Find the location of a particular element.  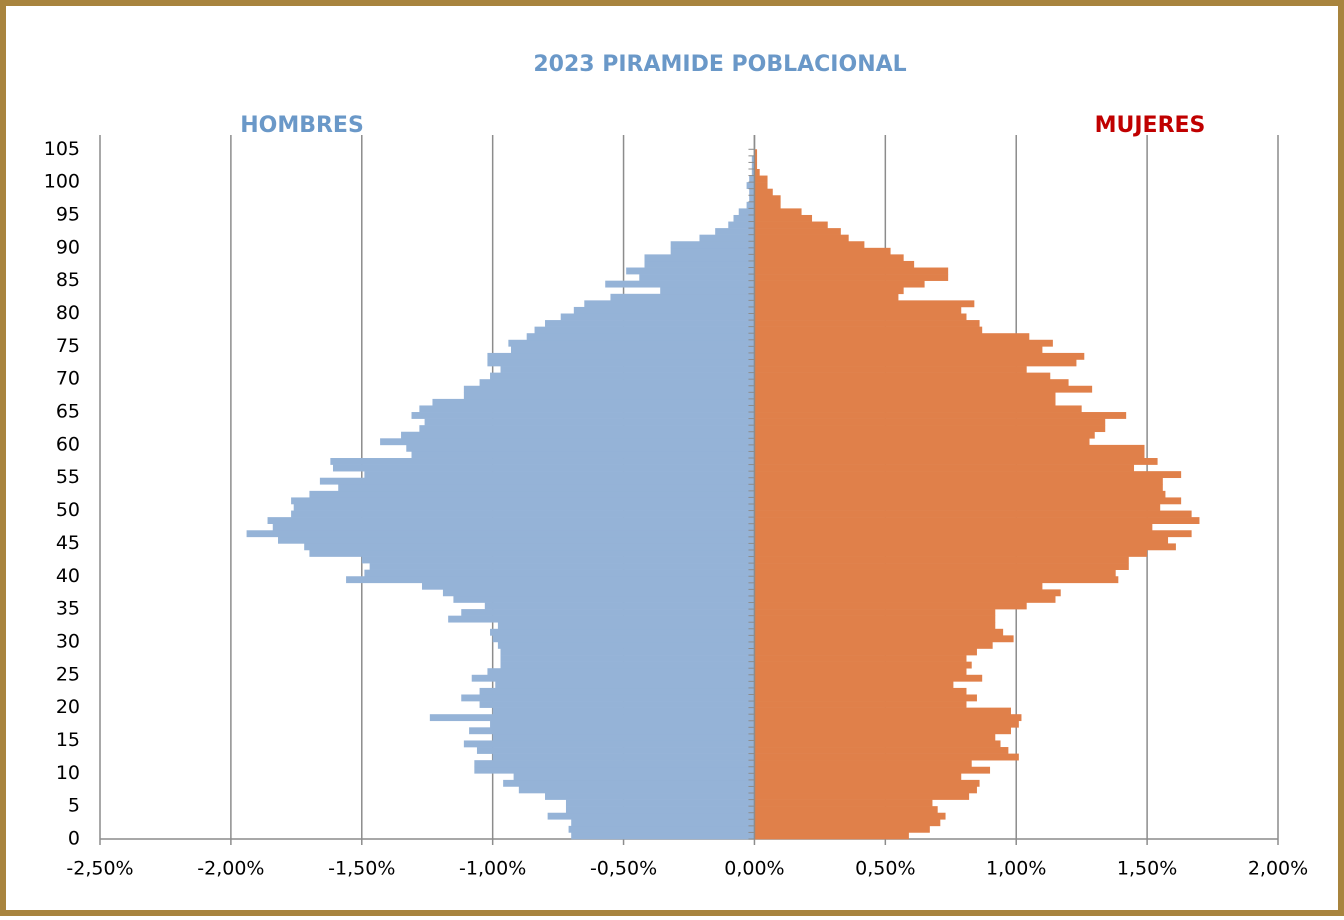

y-tick-label: 55 is located at coordinates (68, 477).